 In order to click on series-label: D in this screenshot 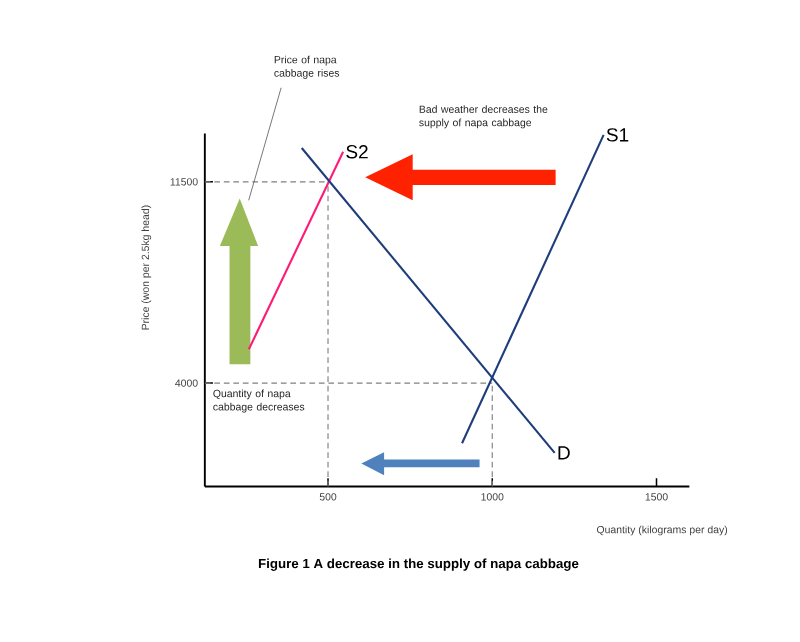, I will do `click(564, 452)`.